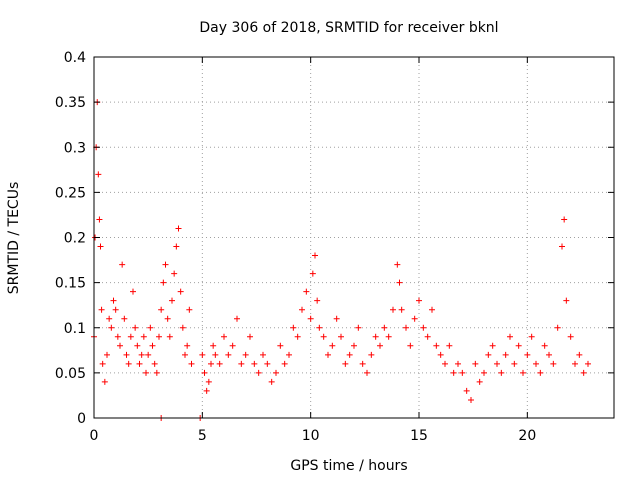  Describe the element at coordinates (75, 148) in the screenshot. I see `y-tick-label: 0.3` at that location.